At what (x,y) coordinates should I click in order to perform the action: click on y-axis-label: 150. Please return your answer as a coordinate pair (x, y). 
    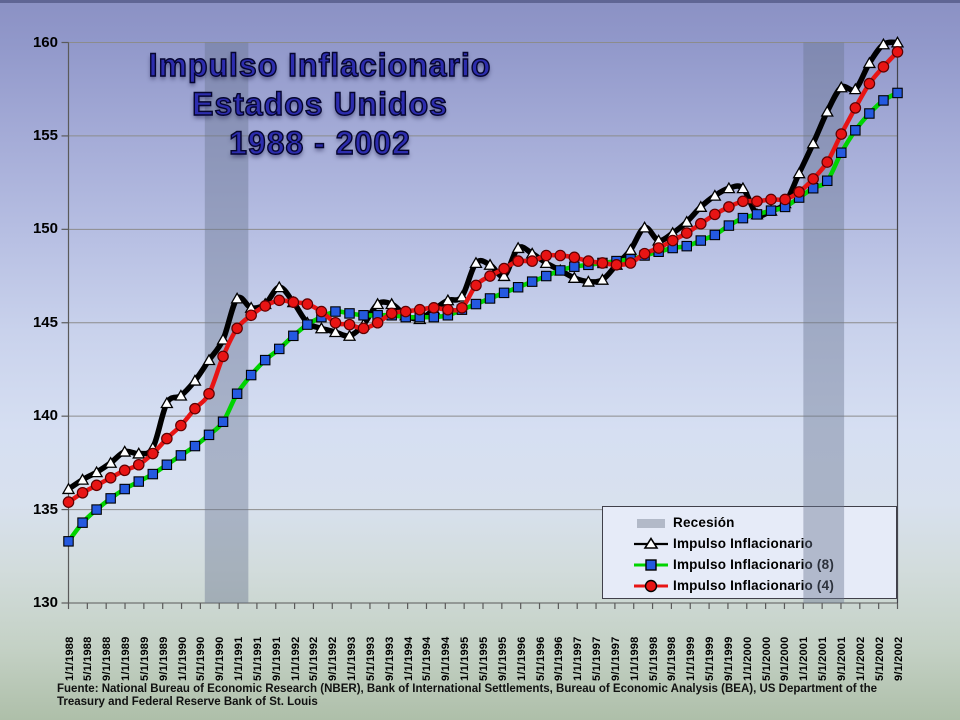
    Looking at the image, I should click on (45, 229).